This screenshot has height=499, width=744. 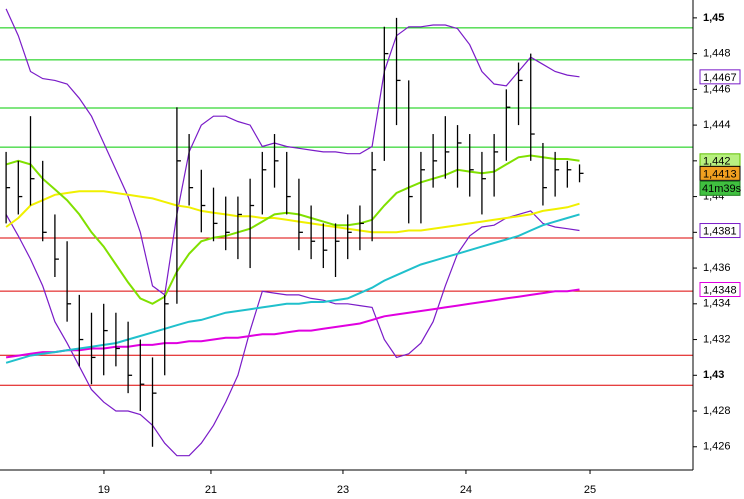 I want to click on y-tick-label: 1,448, so click(x=717, y=54).